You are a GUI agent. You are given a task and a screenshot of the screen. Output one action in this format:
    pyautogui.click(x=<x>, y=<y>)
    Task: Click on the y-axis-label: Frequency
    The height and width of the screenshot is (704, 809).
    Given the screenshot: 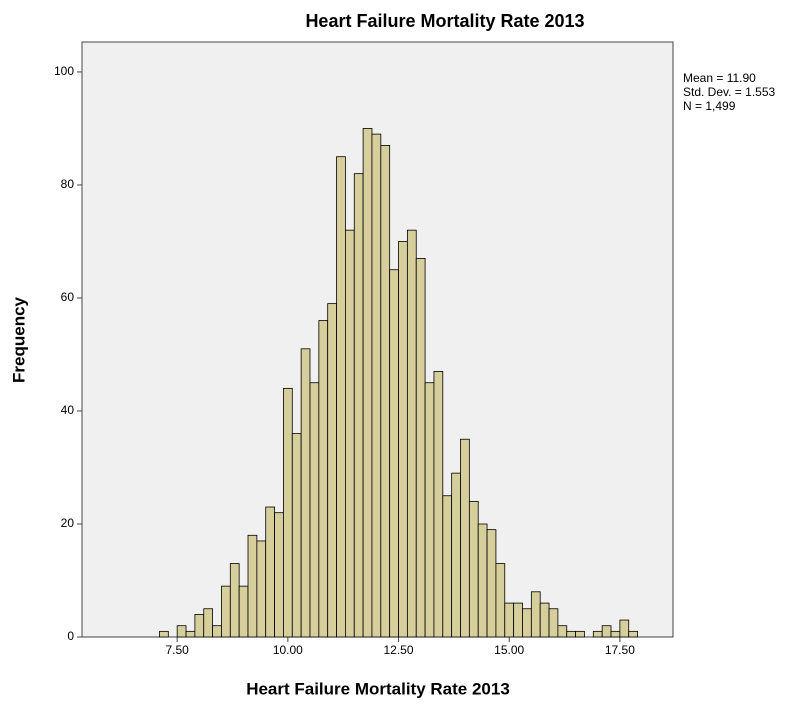 What is the action you would take?
    pyautogui.click(x=18, y=339)
    